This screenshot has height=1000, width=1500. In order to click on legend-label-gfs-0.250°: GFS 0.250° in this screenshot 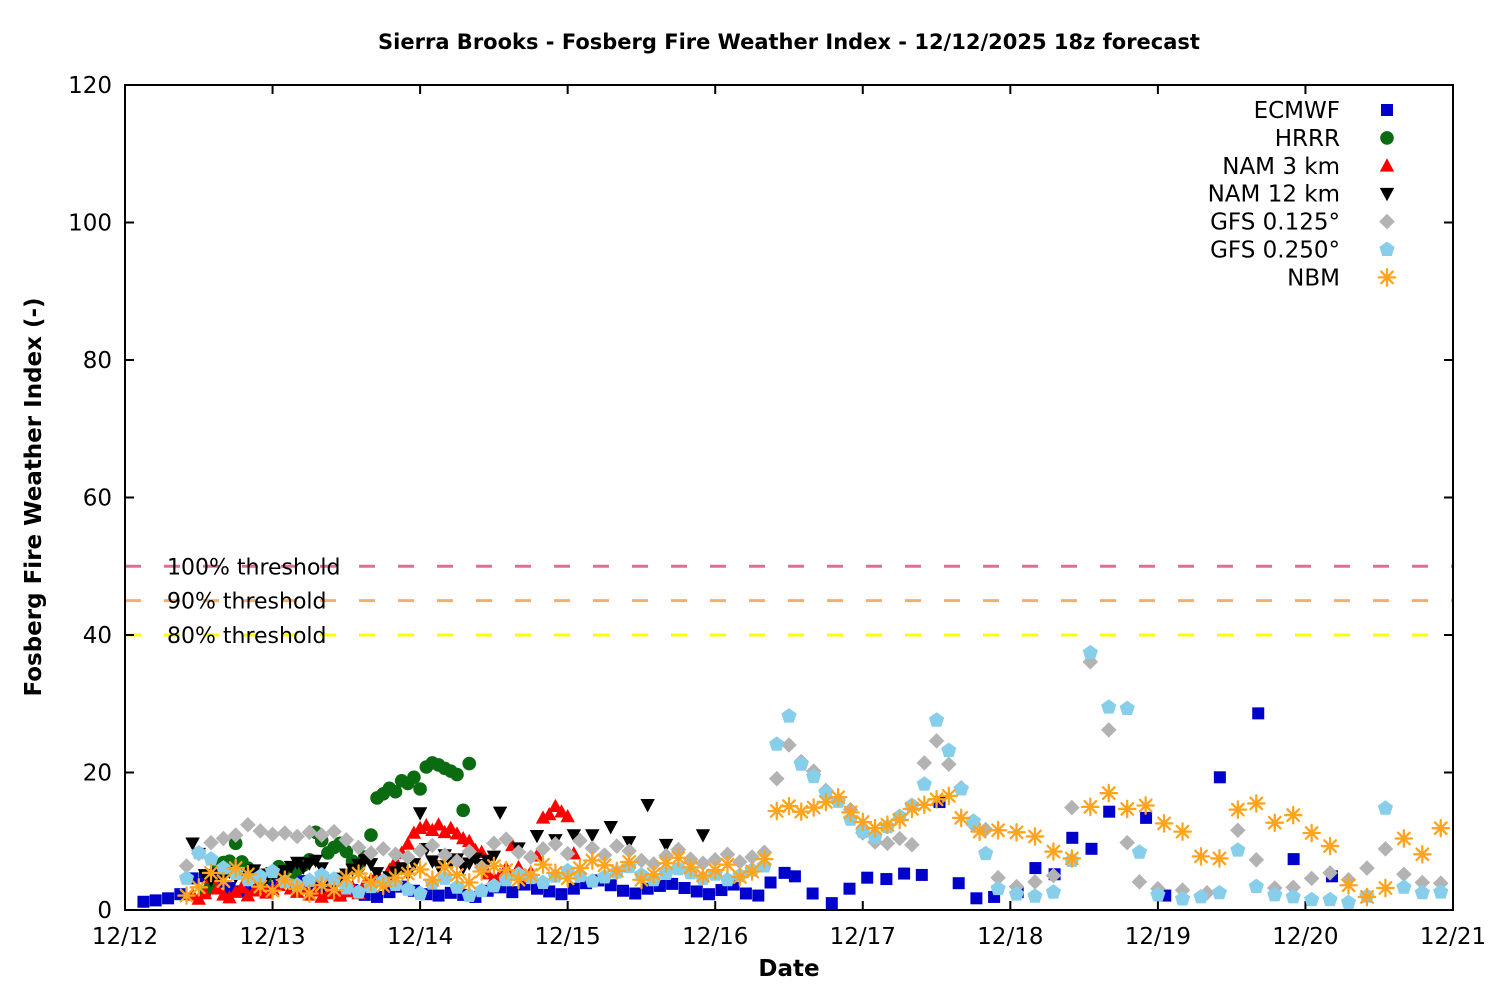, I will do `click(1275, 251)`.